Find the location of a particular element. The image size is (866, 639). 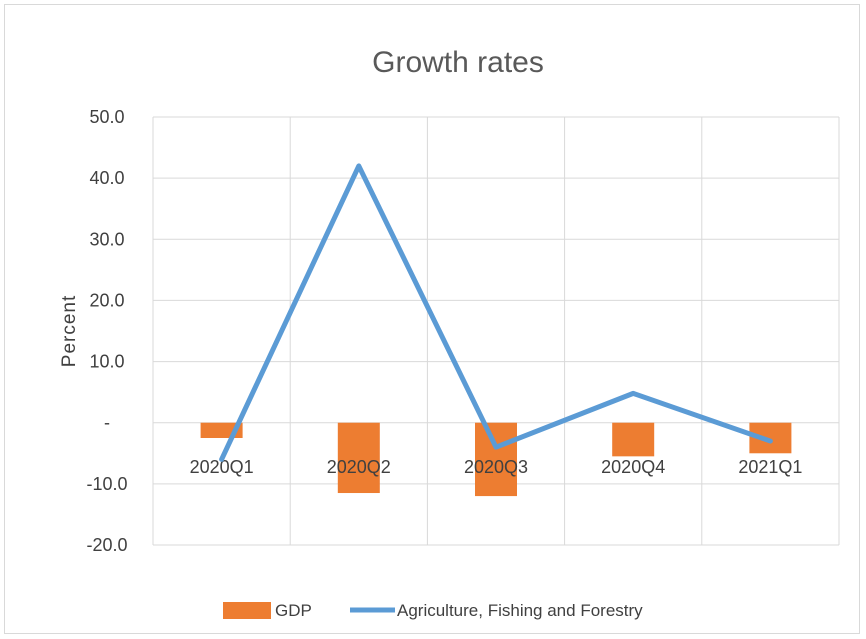

y-tick-label: 50.0 is located at coordinates (106, 117).